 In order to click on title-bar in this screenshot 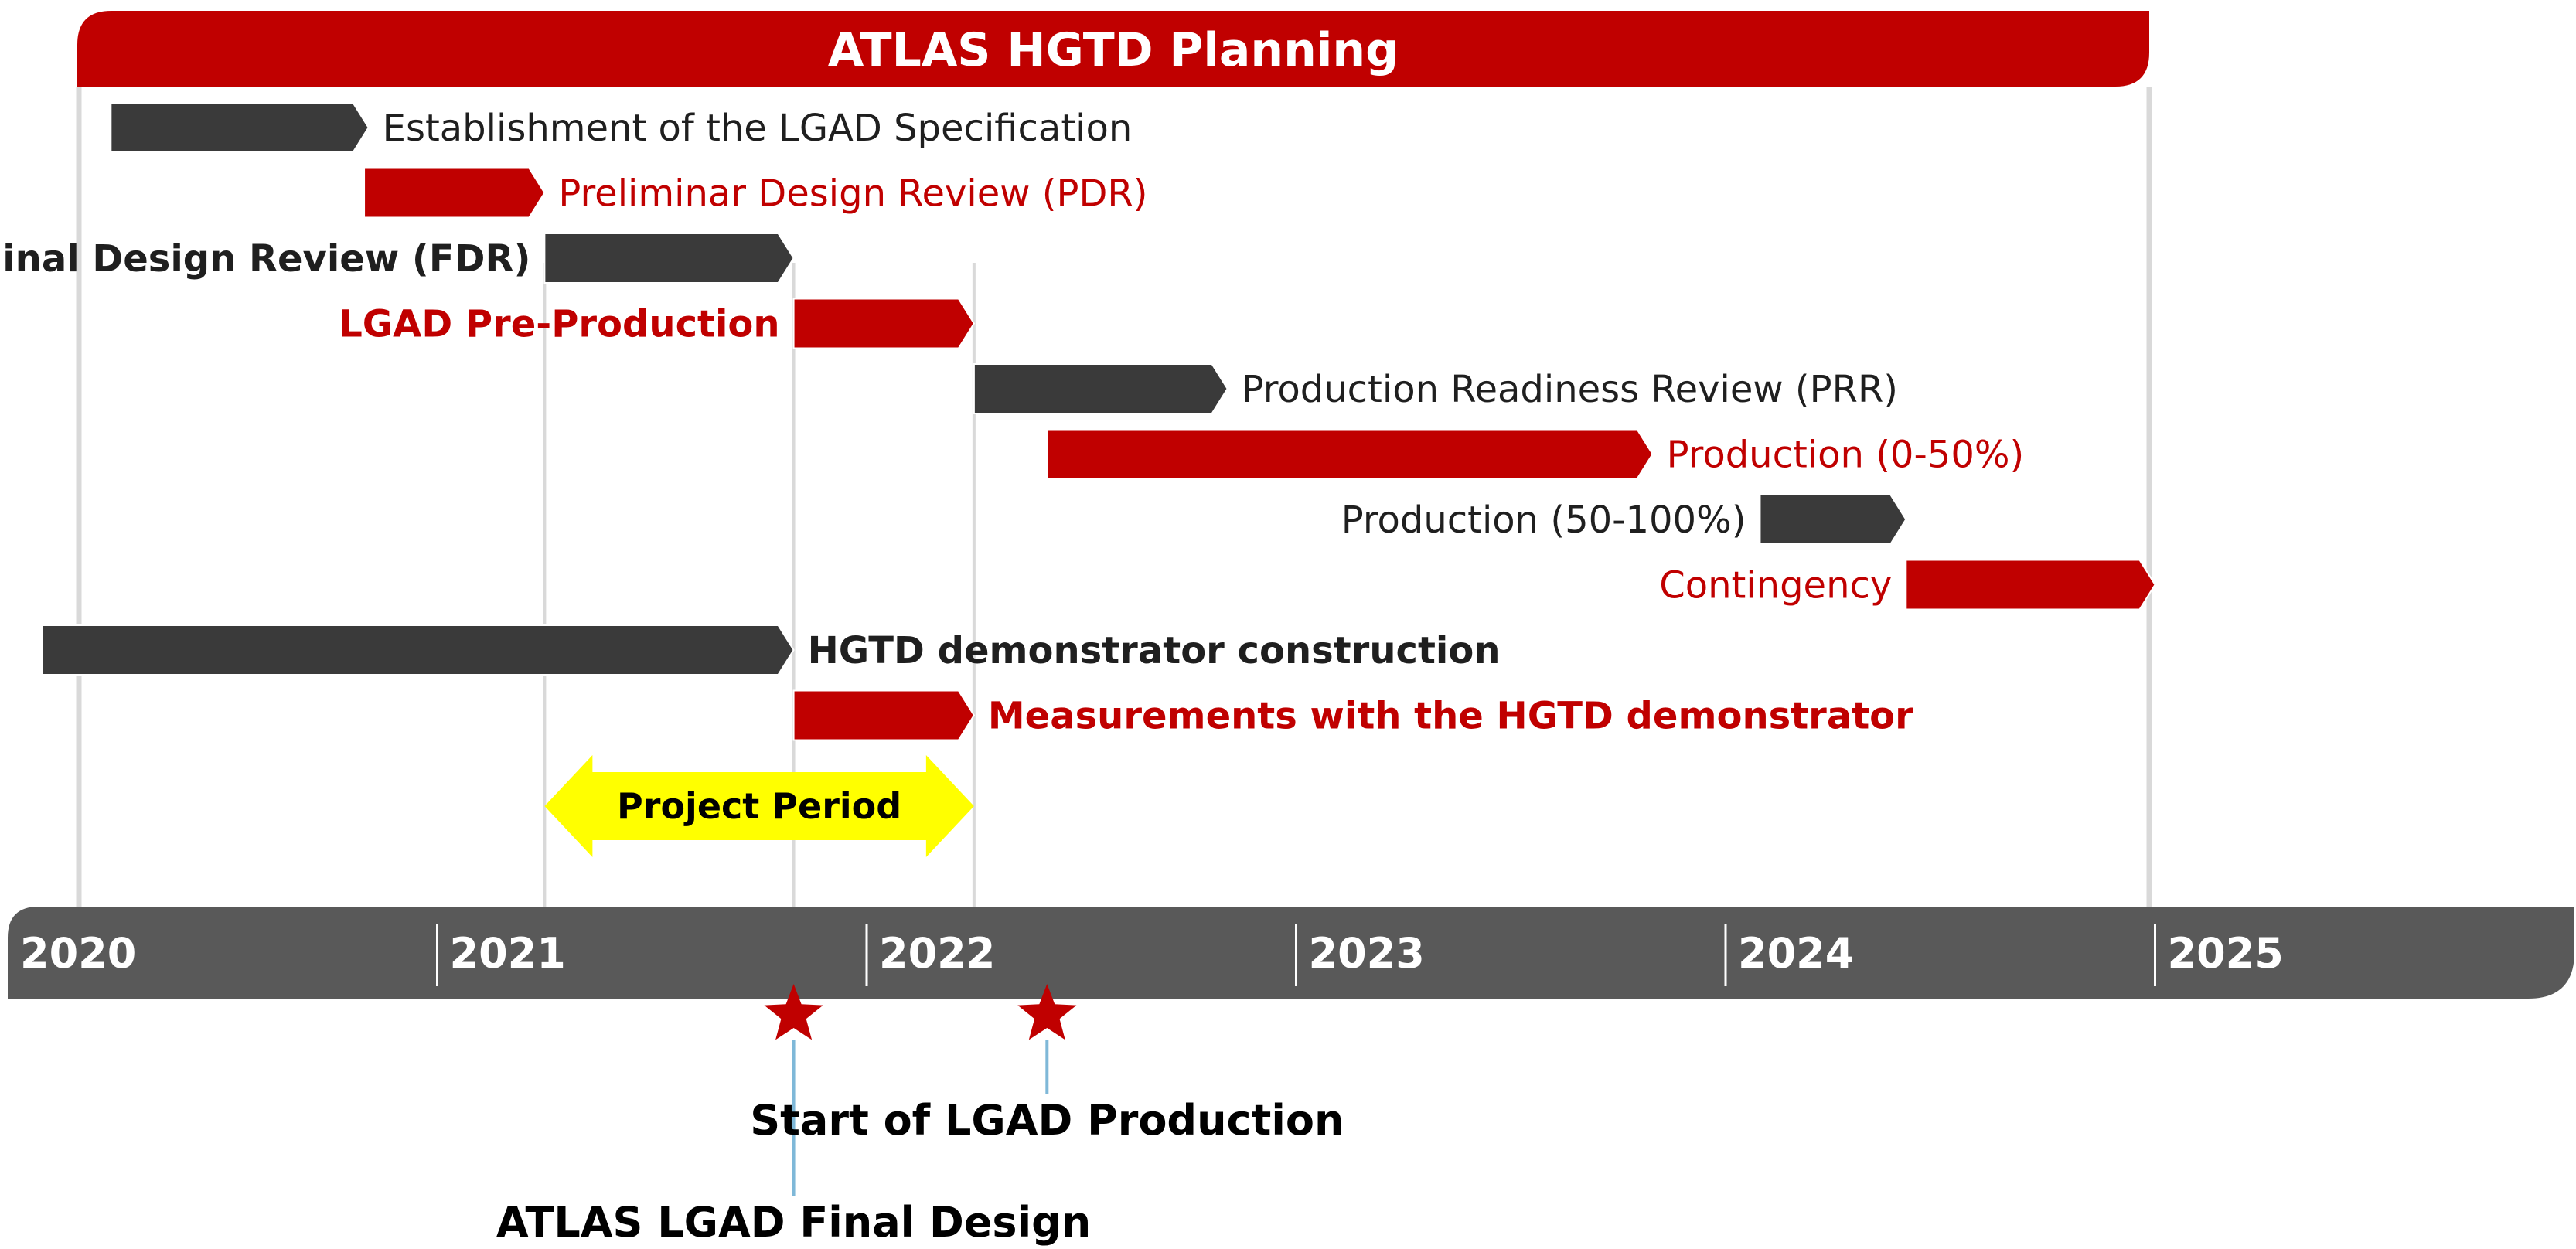, I will do `click(1113, 49)`.